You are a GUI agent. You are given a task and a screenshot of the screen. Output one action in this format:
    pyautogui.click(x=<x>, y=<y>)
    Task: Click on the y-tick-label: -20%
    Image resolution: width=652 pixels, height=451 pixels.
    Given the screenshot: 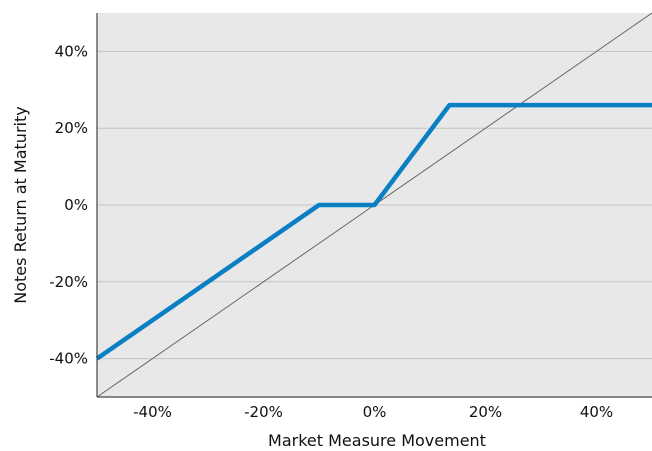 What is the action you would take?
    pyautogui.click(x=68, y=282)
    